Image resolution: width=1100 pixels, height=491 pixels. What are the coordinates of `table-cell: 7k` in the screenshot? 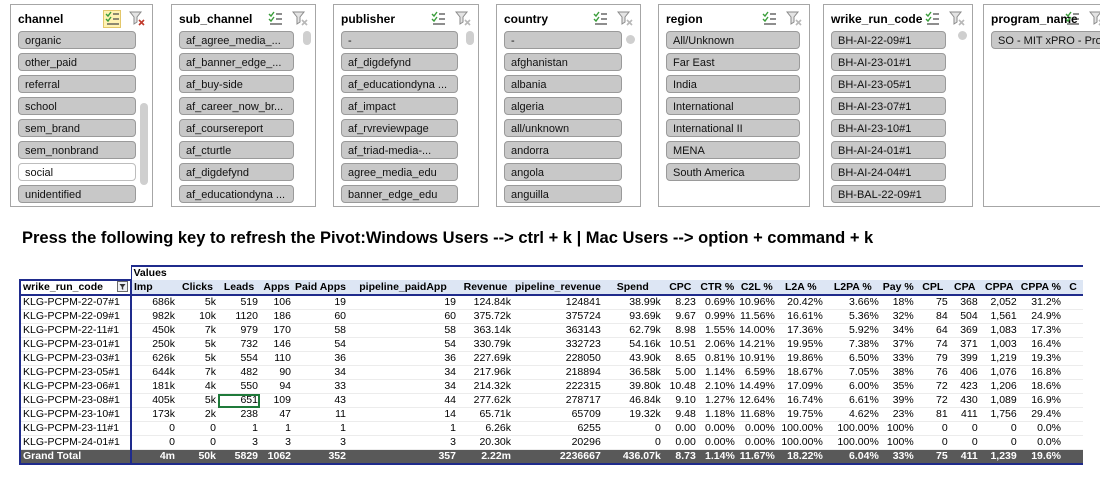 It's located at (197, 372).